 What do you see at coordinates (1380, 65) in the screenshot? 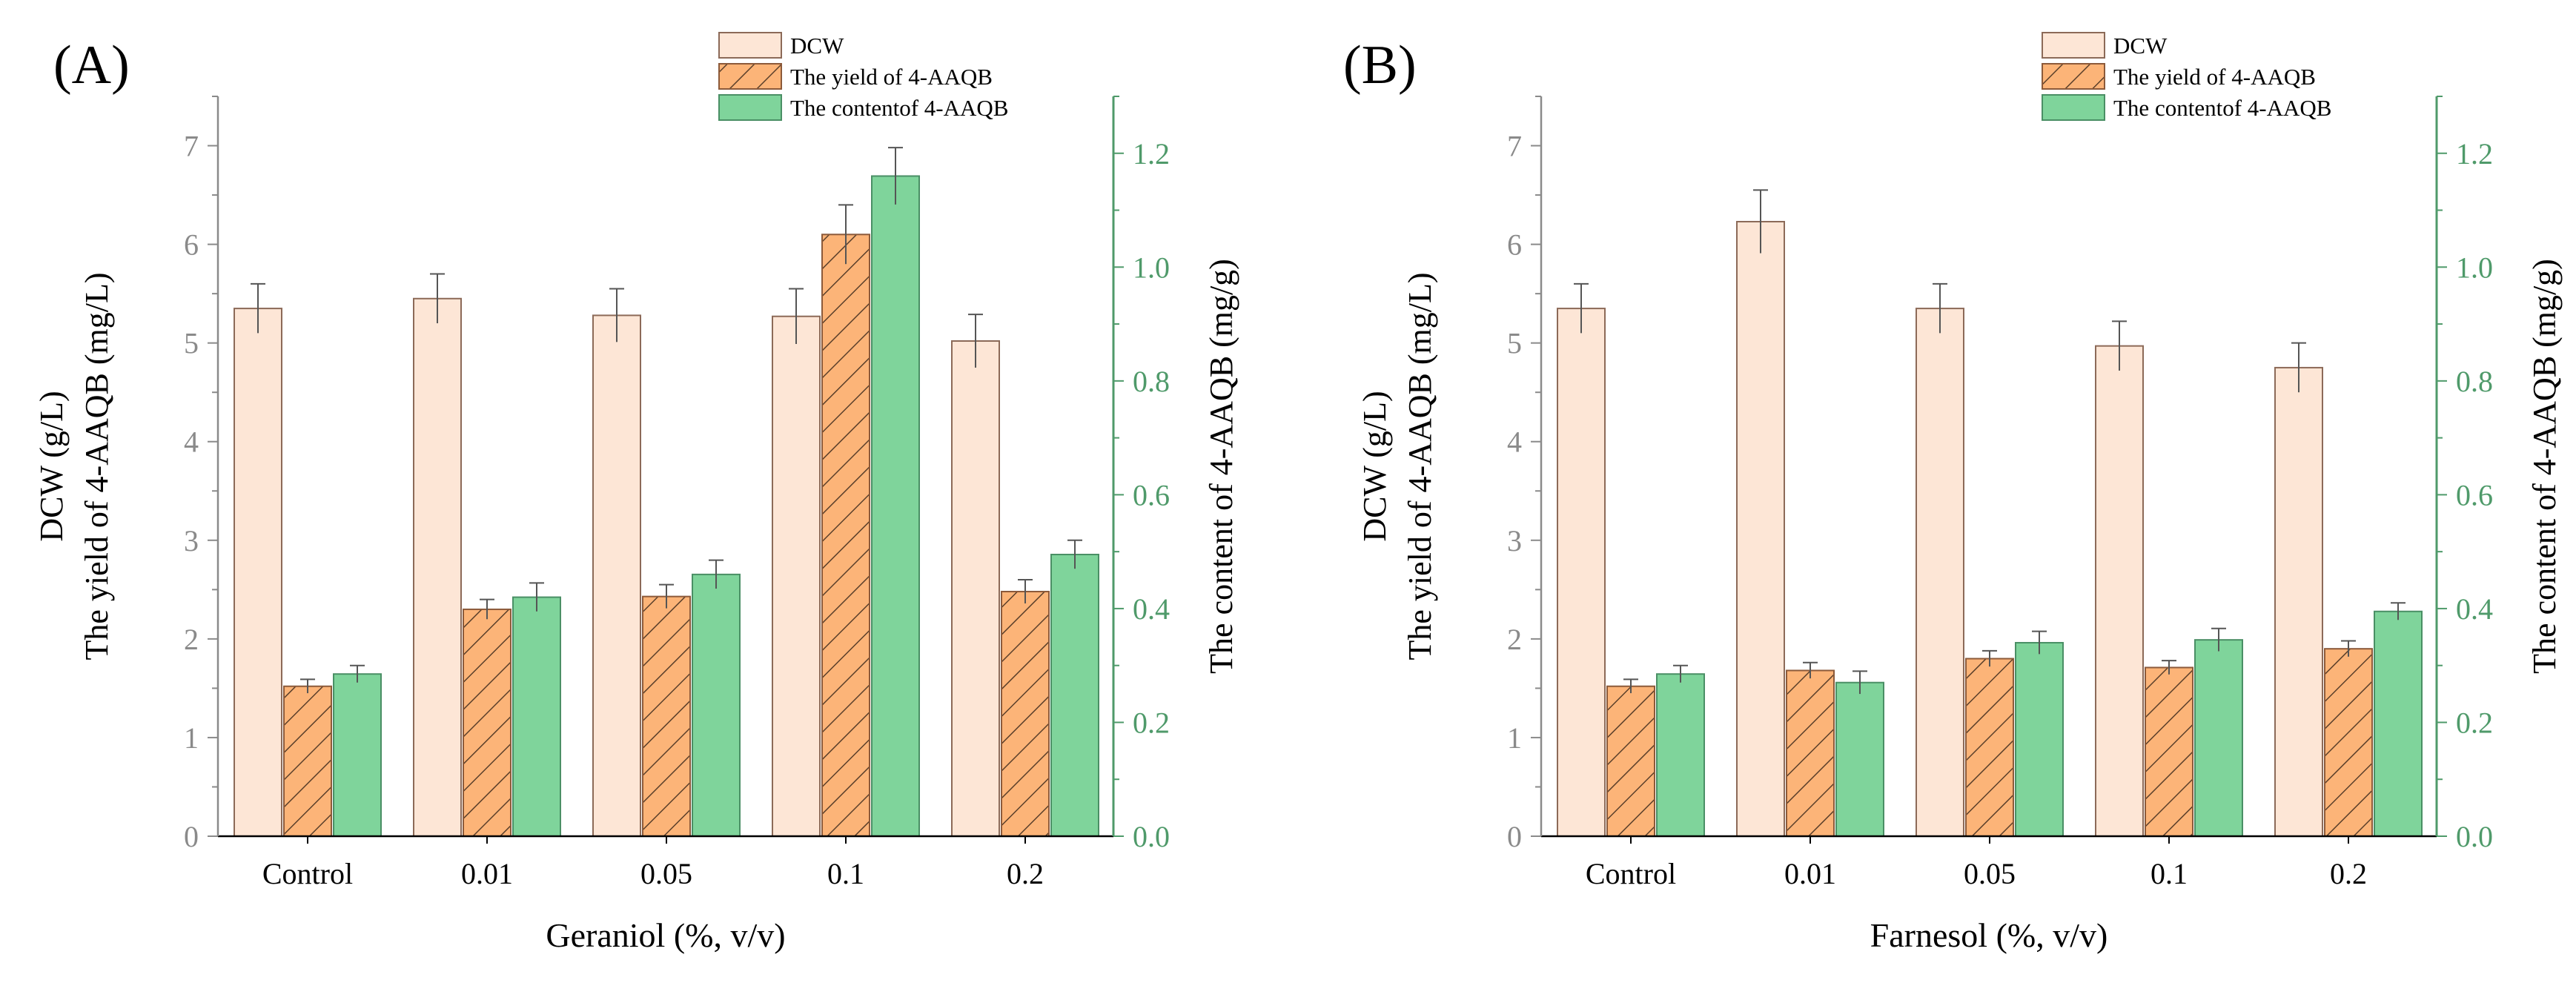
I see `panel-label: (B)` at bounding box center [1380, 65].